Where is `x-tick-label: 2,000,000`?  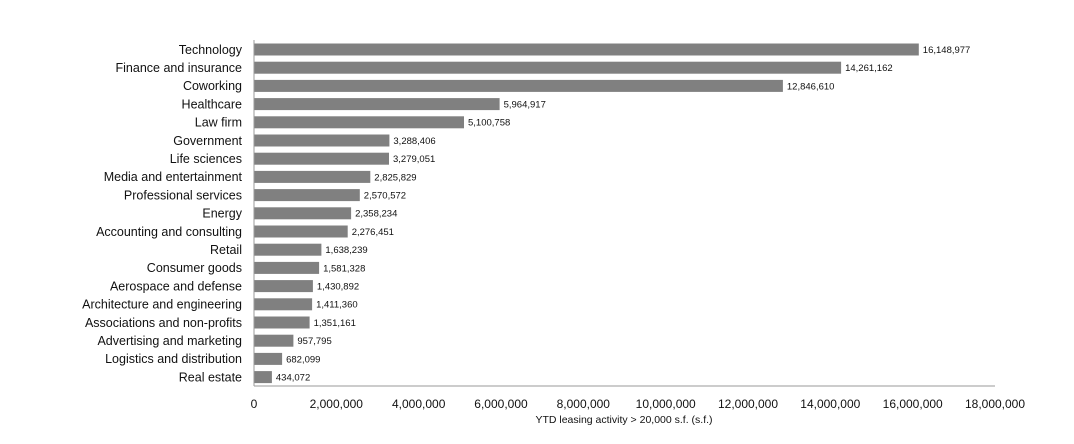 x-tick-label: 2,000,000 is located at coordinates (337, 404).